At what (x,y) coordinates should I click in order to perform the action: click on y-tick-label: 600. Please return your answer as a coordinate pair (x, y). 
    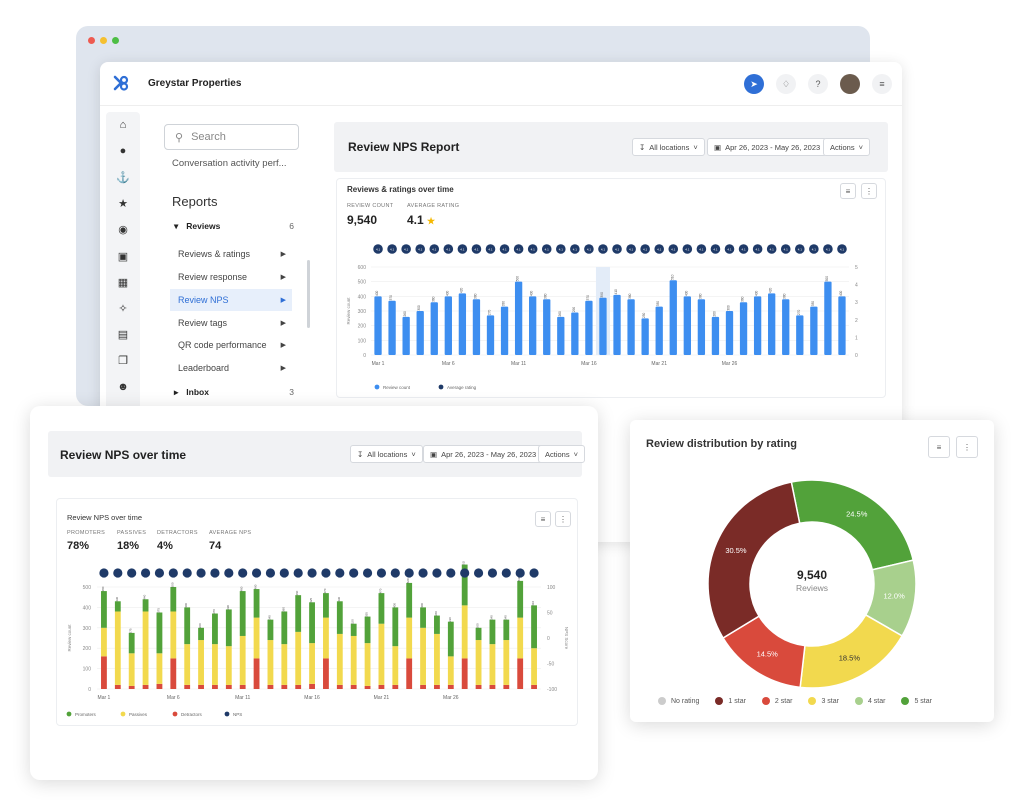
    Looking at the image, I should click on (362, 268).